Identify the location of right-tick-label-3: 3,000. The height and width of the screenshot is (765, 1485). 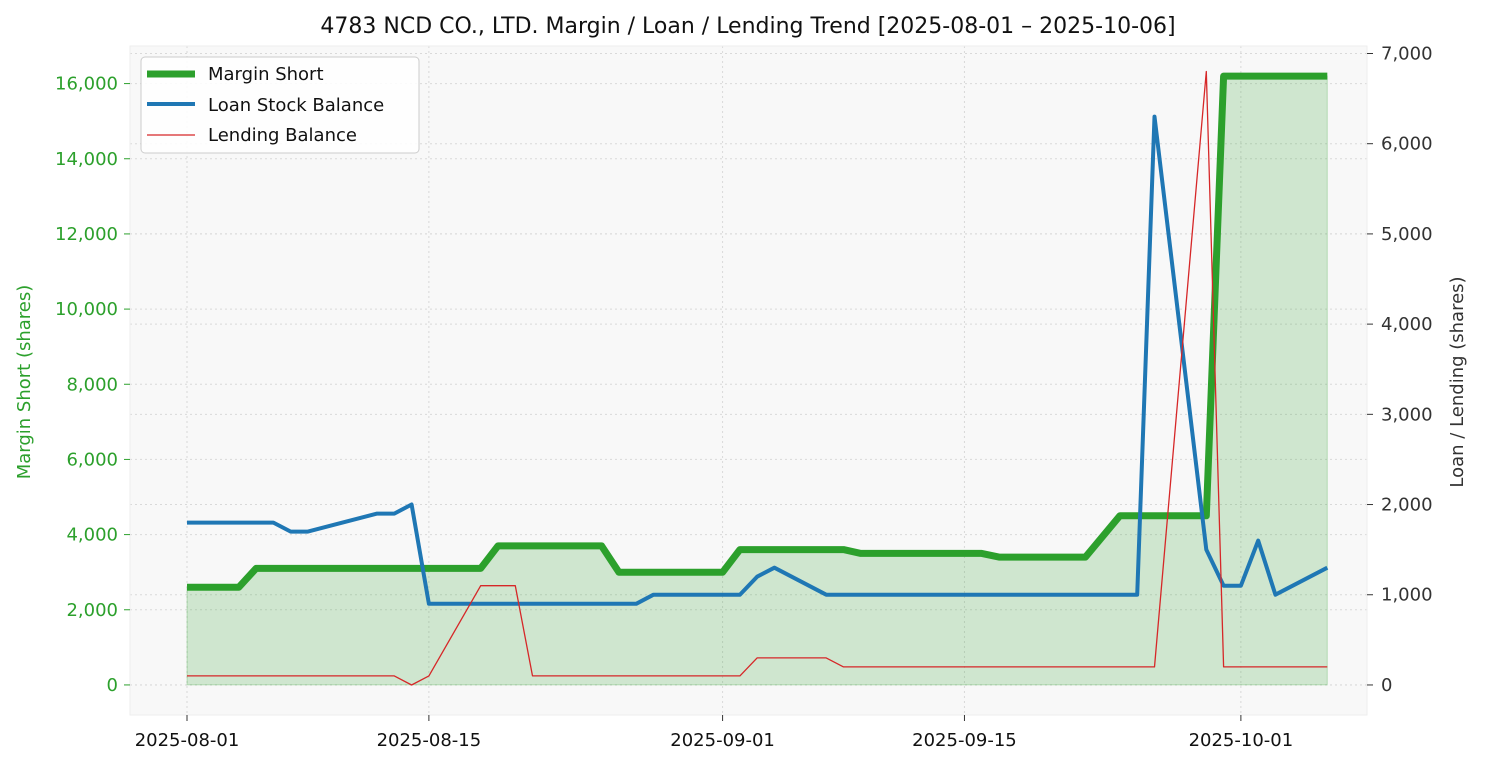
(1407, 414).